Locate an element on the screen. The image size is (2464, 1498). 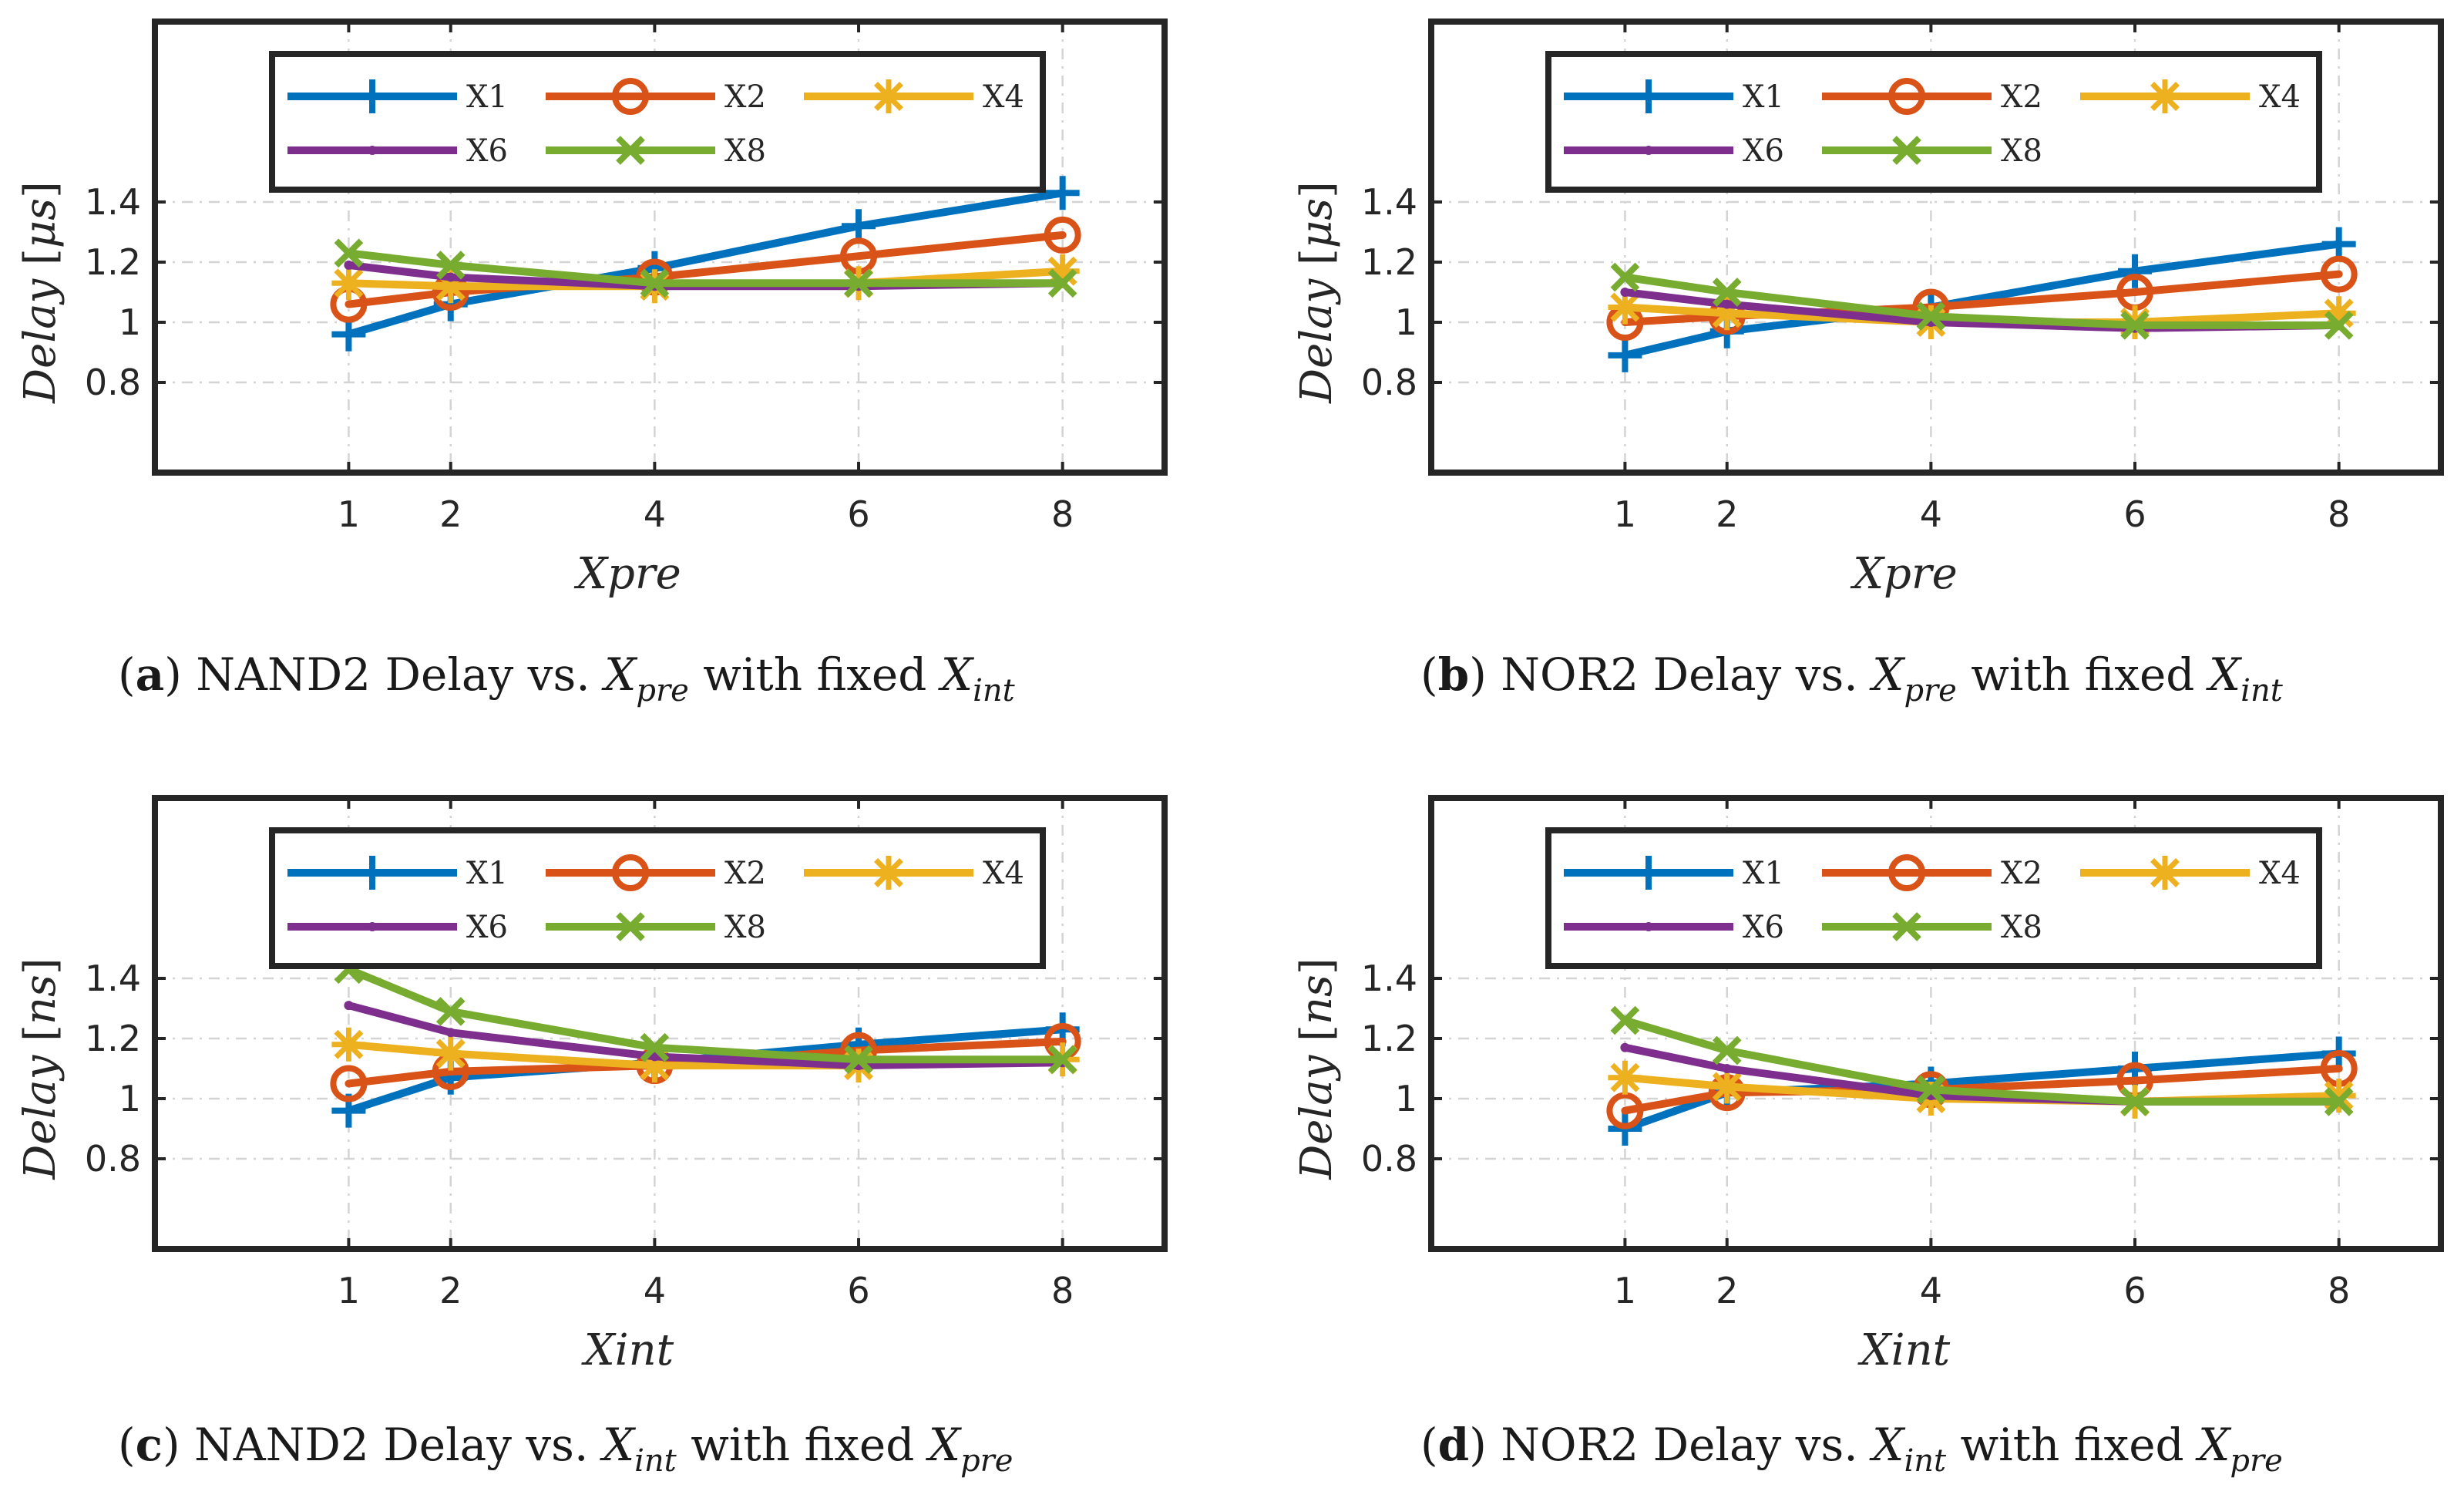
y-axis-label: Delay [ns] is located at coordinates (1317, 1069).